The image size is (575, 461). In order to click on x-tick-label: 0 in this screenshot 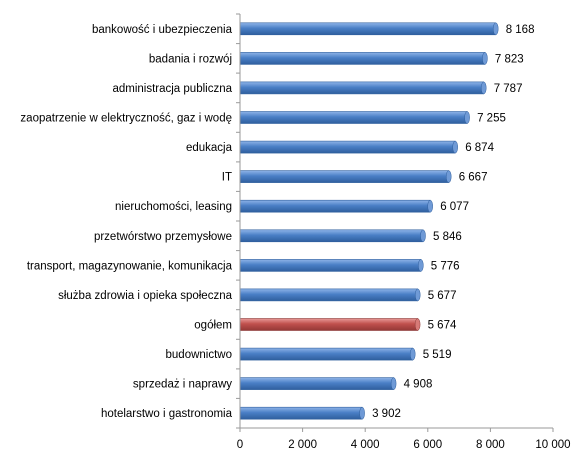, I will do `click(240, 445)`.